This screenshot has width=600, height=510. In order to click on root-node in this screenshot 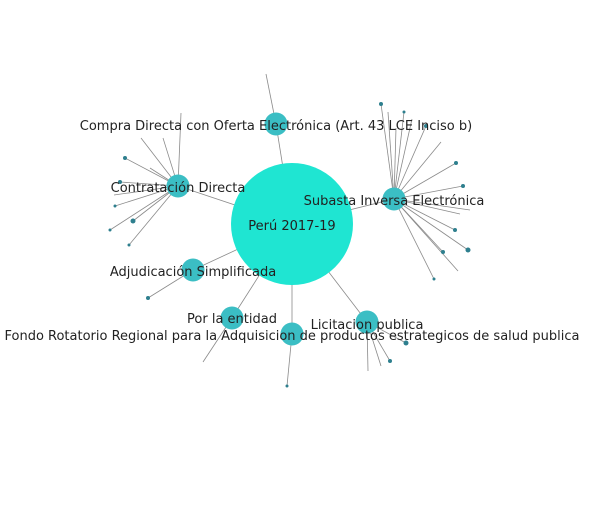, I will do `click(292, 224)`.